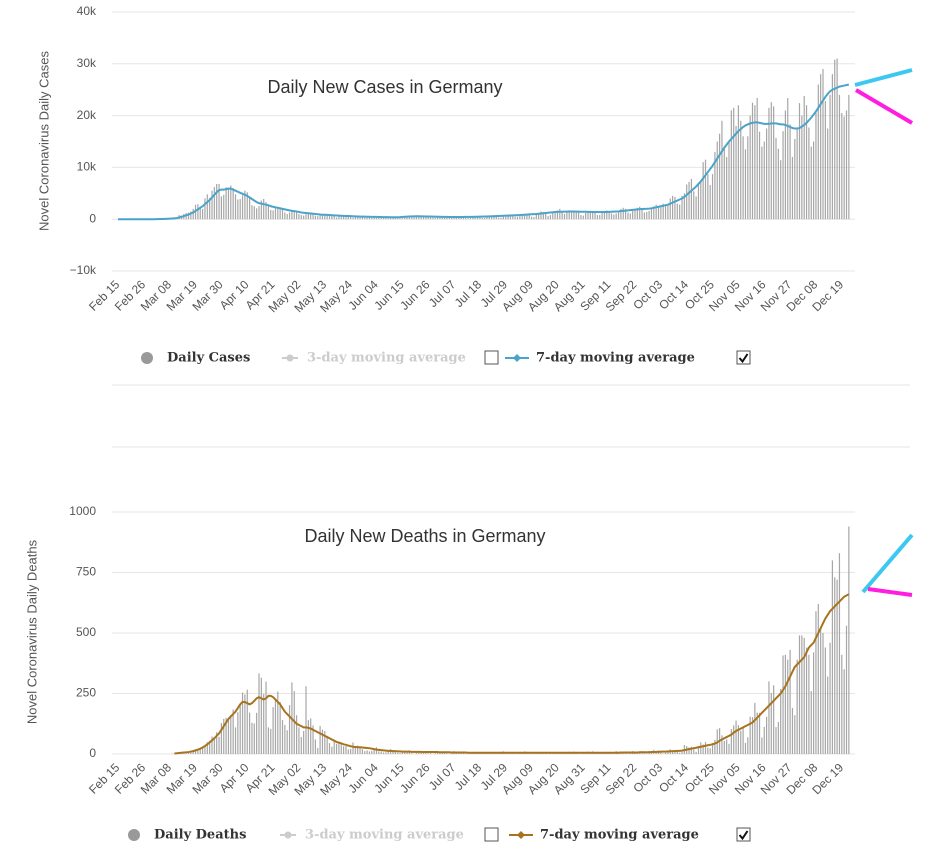  What do you see at coordinates (512, 674) in the screenshot?
I see `moving-average-line` at bounding box center [512, 674].